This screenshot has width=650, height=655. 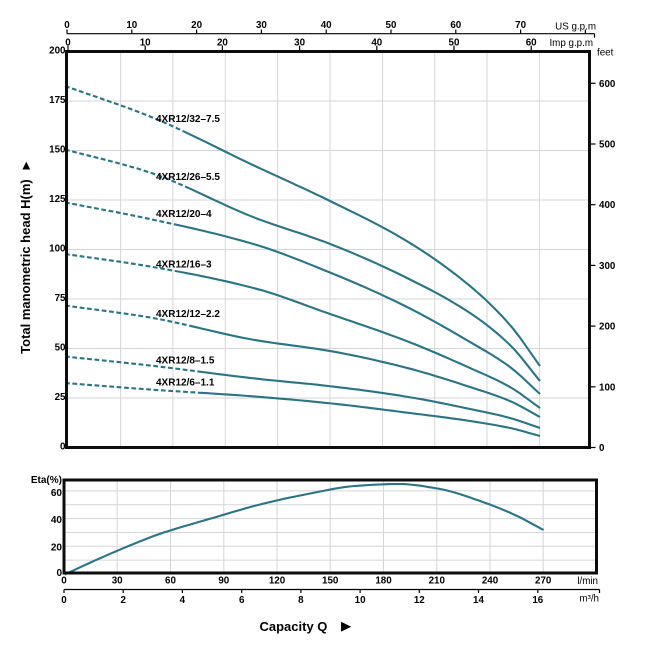 I want to click on svg-text: m³/h, so click(x=589, y=599).